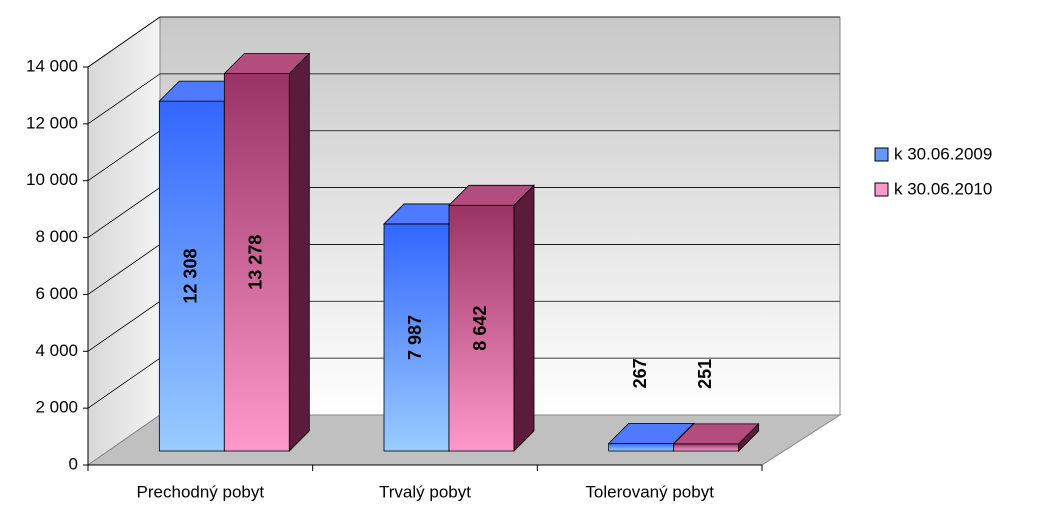 The width and height of the screenshot is (1041, 505). What do you see at coordinates (56, 350) in the screenshot?
I see `y-tick-label: 4 000` at bounding box center [56, 350].